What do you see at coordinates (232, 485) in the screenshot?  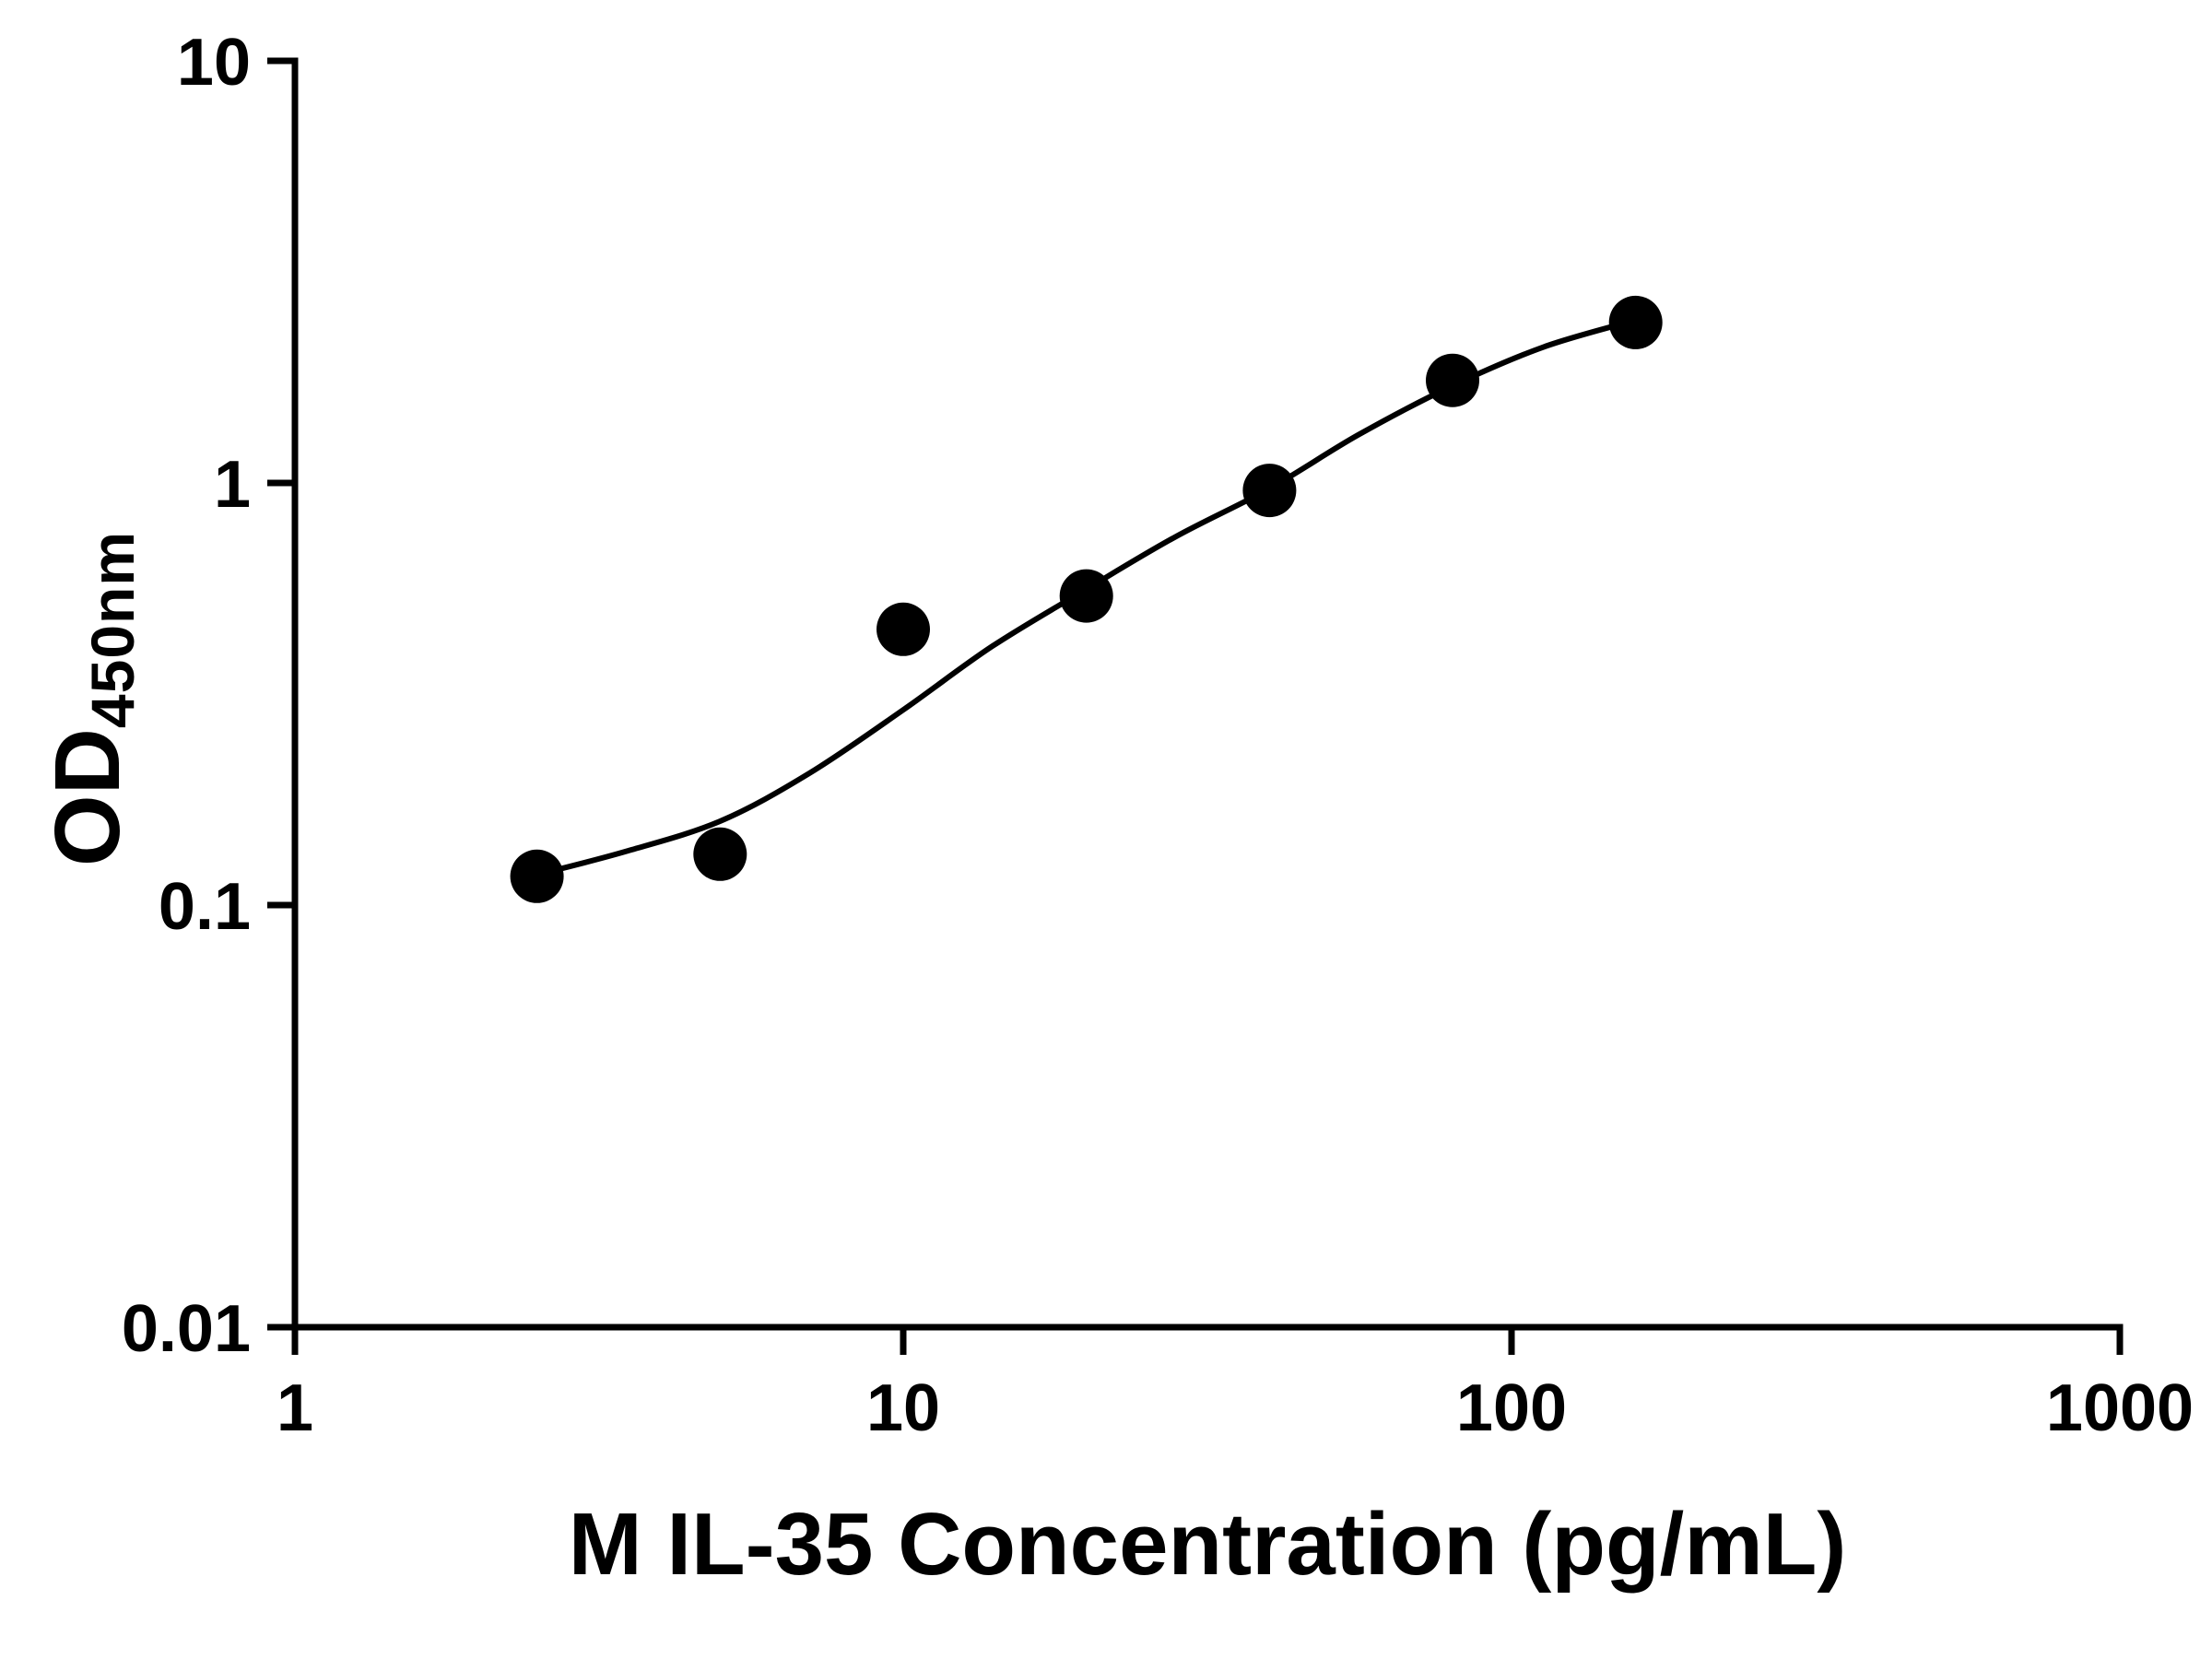 I see `y-tick-label: 1` at bounding box center [232, 485].